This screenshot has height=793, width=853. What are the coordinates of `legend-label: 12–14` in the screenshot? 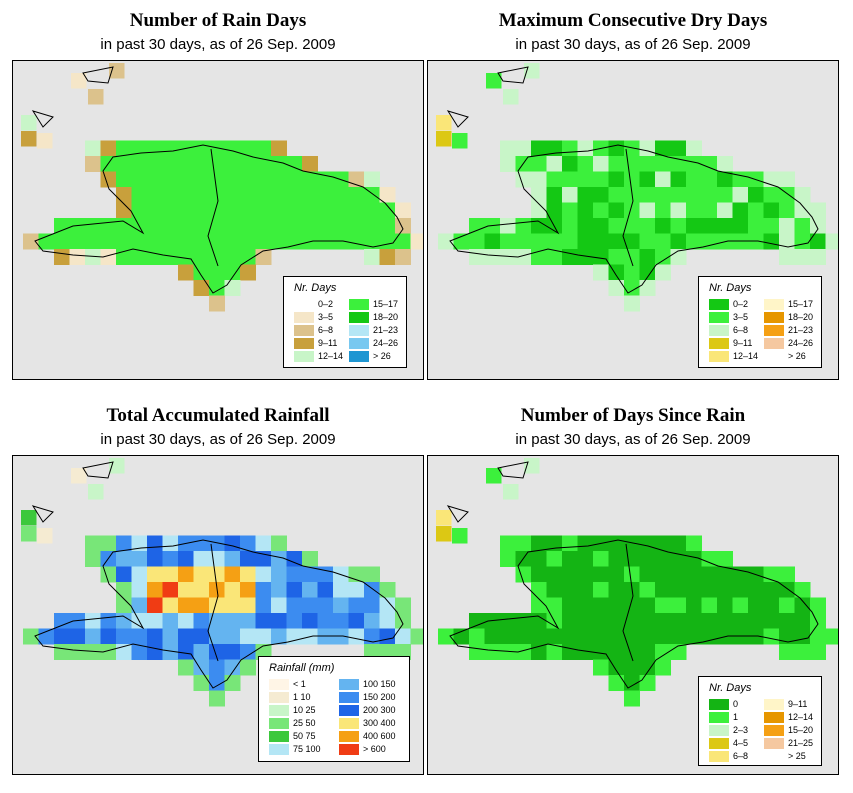 It's located at (746, 356).